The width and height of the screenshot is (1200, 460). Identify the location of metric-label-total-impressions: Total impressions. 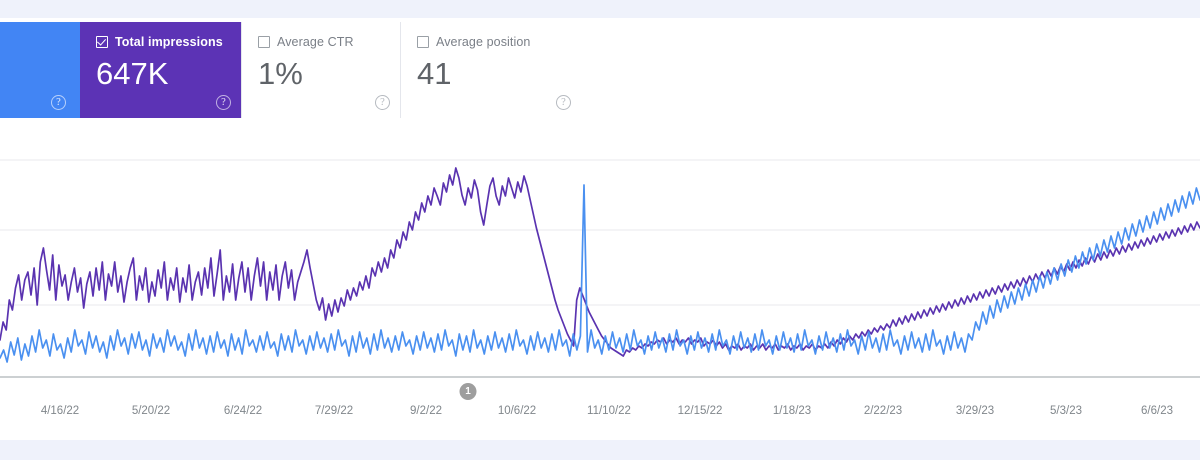
(169, 42).